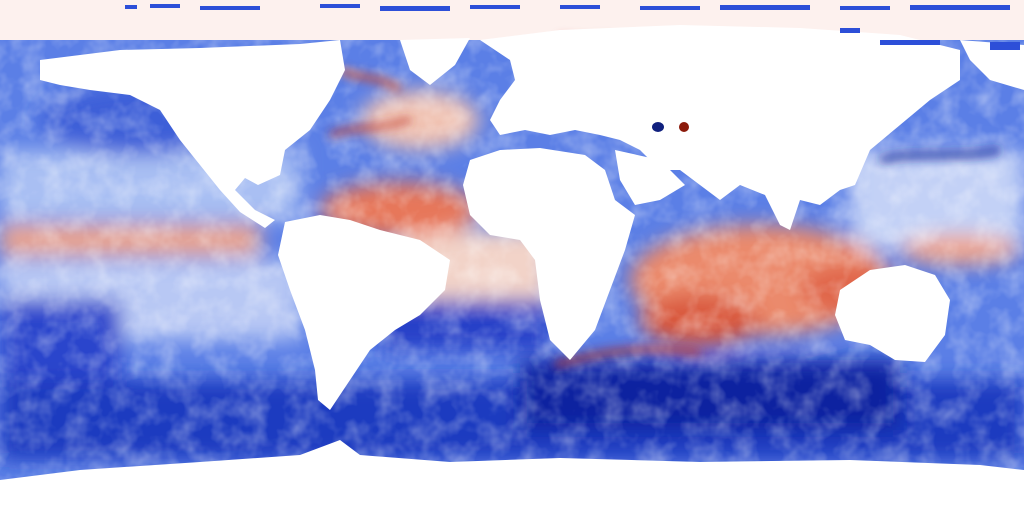 This screenshot has width=1024, height=512. Describe the element at coordinates (892, 313) in the screenshot. I see `australia` at that location.